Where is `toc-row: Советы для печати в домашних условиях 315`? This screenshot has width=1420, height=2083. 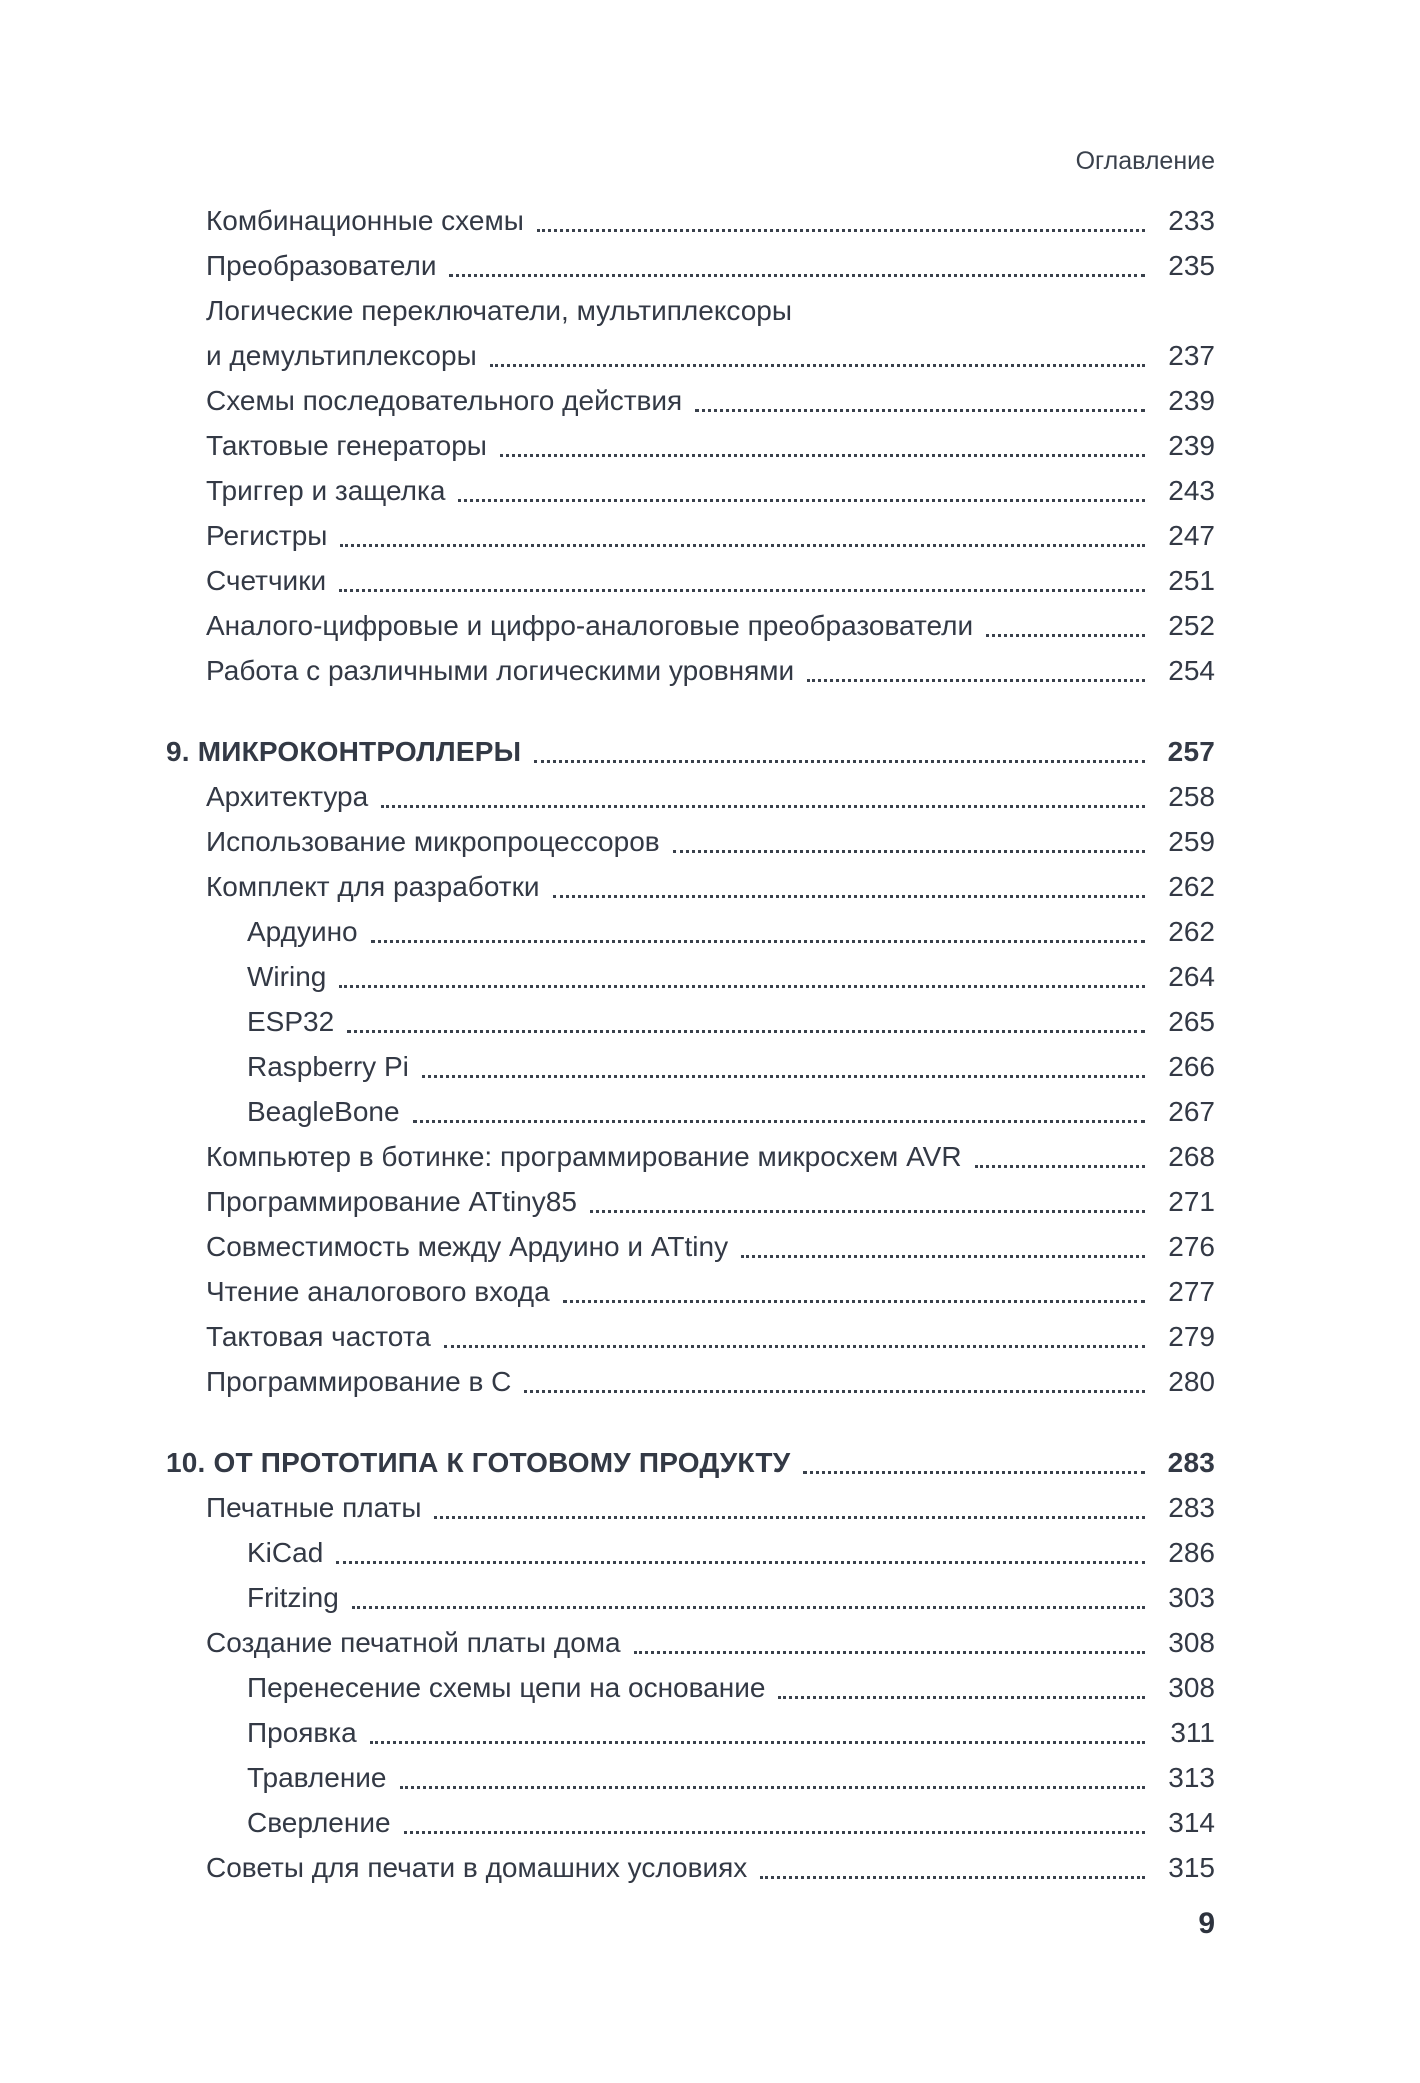 toc-row: Советы для печати в домашних условиях 315 is located at coordinates (690, 1867).